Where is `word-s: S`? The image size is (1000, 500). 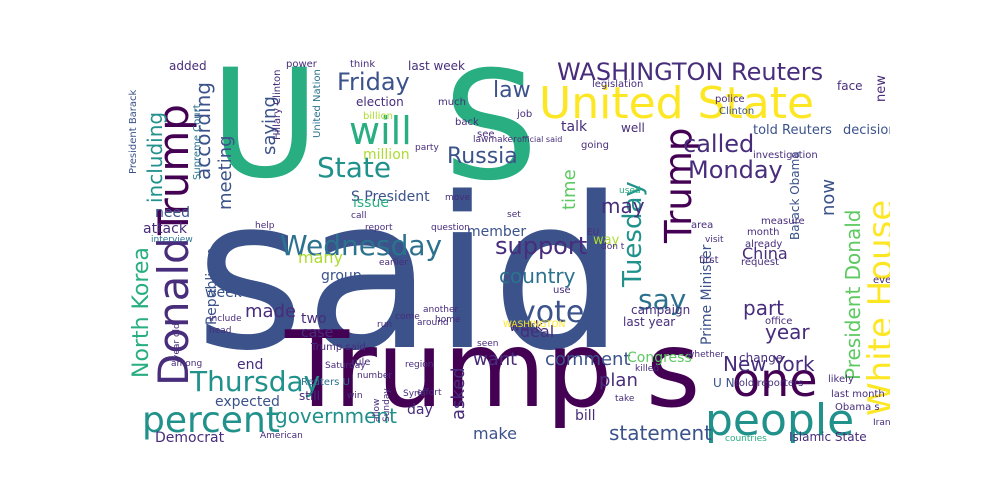
word-s: S is located at coordinates (491, 137).